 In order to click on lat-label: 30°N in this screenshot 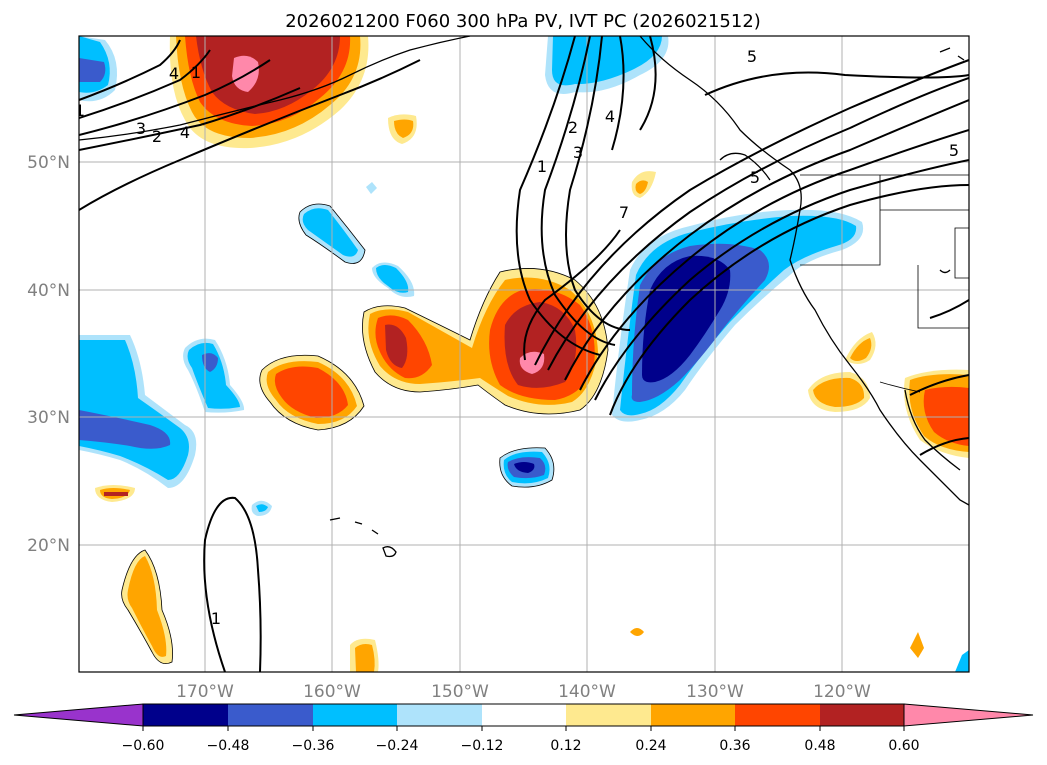, I will do `click(48, 418)`.